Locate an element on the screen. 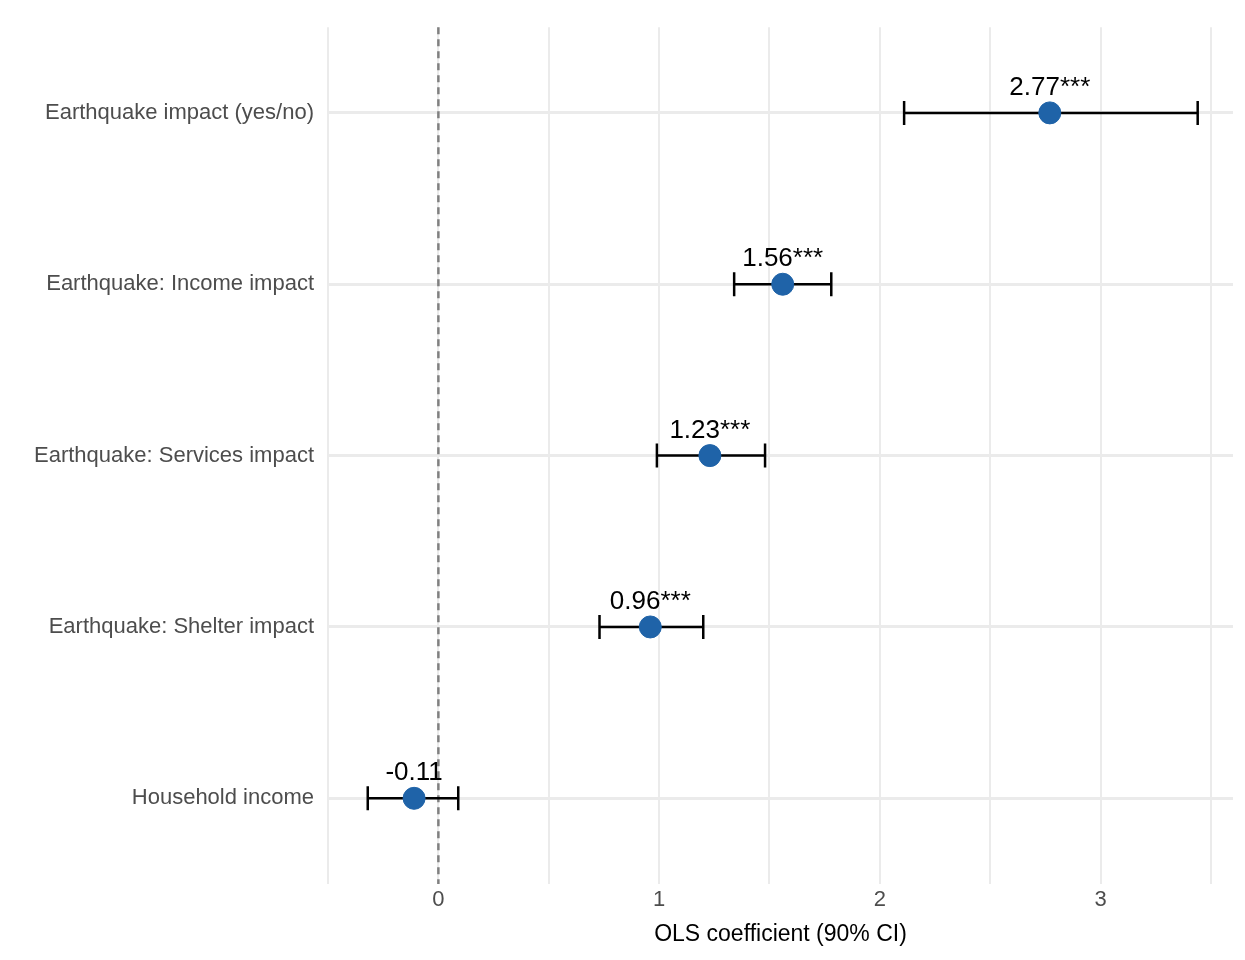  x-tick-label: 0 is located at coordinates (438, 899).